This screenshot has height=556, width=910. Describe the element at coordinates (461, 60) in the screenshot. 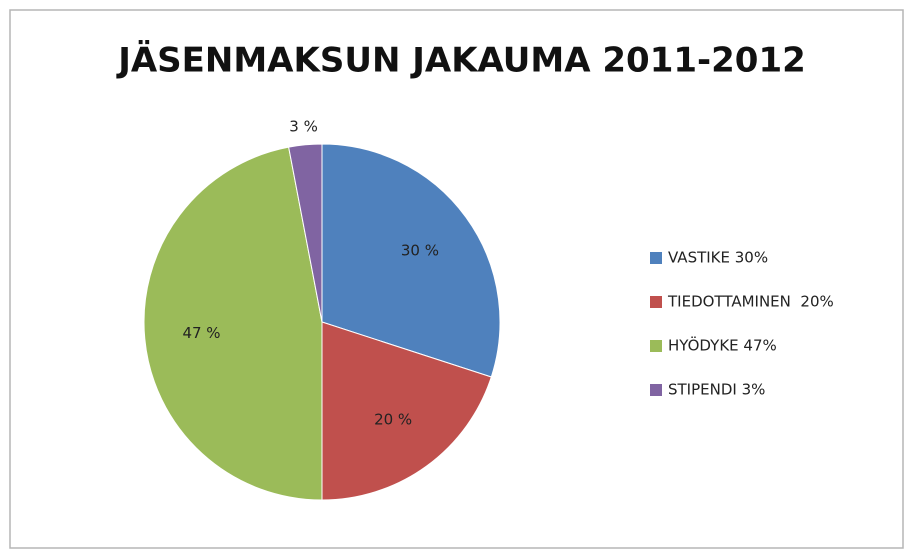

I see `chart-title: JÄSENMAKSUN JAKAUMA 2011-2012` at that location.